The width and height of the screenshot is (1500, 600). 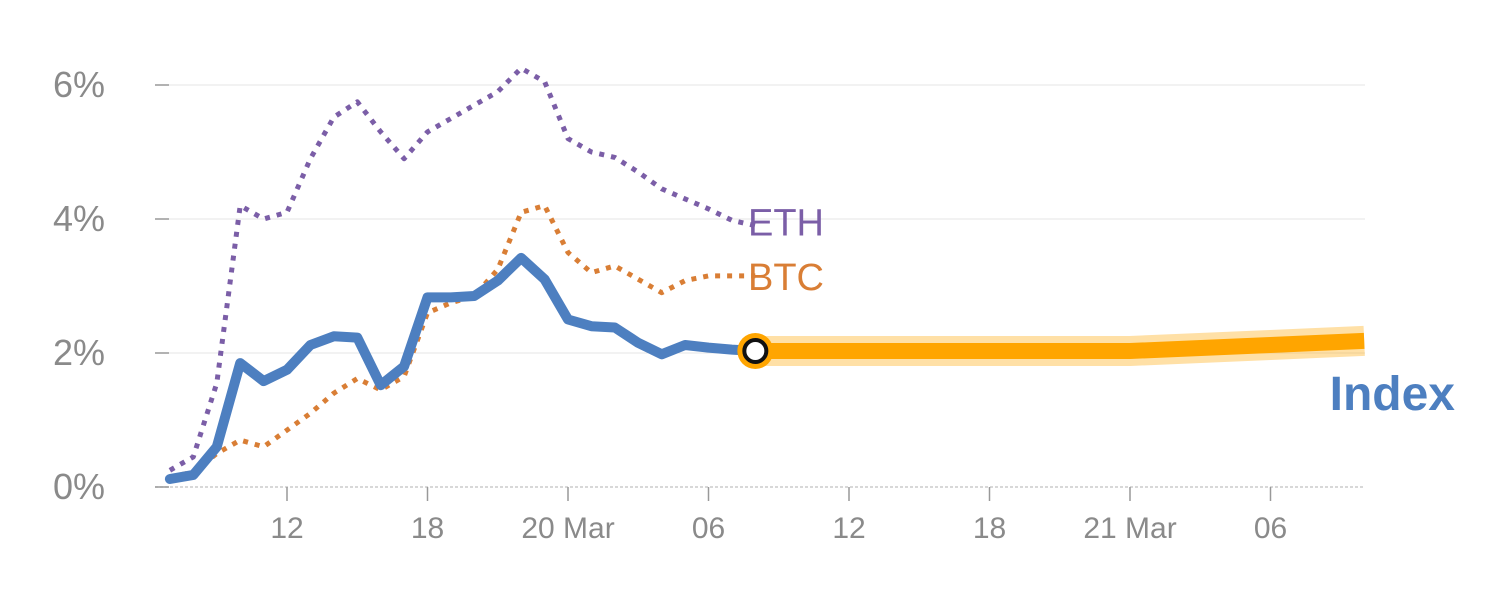 What do you see at coordinates (79, 486) in the screenshot?
I see `y-tick-label: 0%` at bounding box center [79, 486].